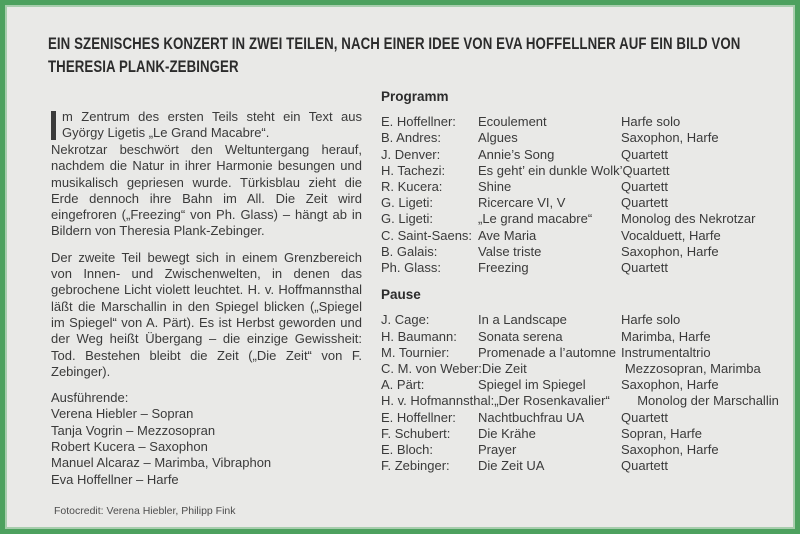  Describe the element at coordinates (427, 235) in the screenshot. I see `composer-cell: C. Saint-Saens:` at that location.